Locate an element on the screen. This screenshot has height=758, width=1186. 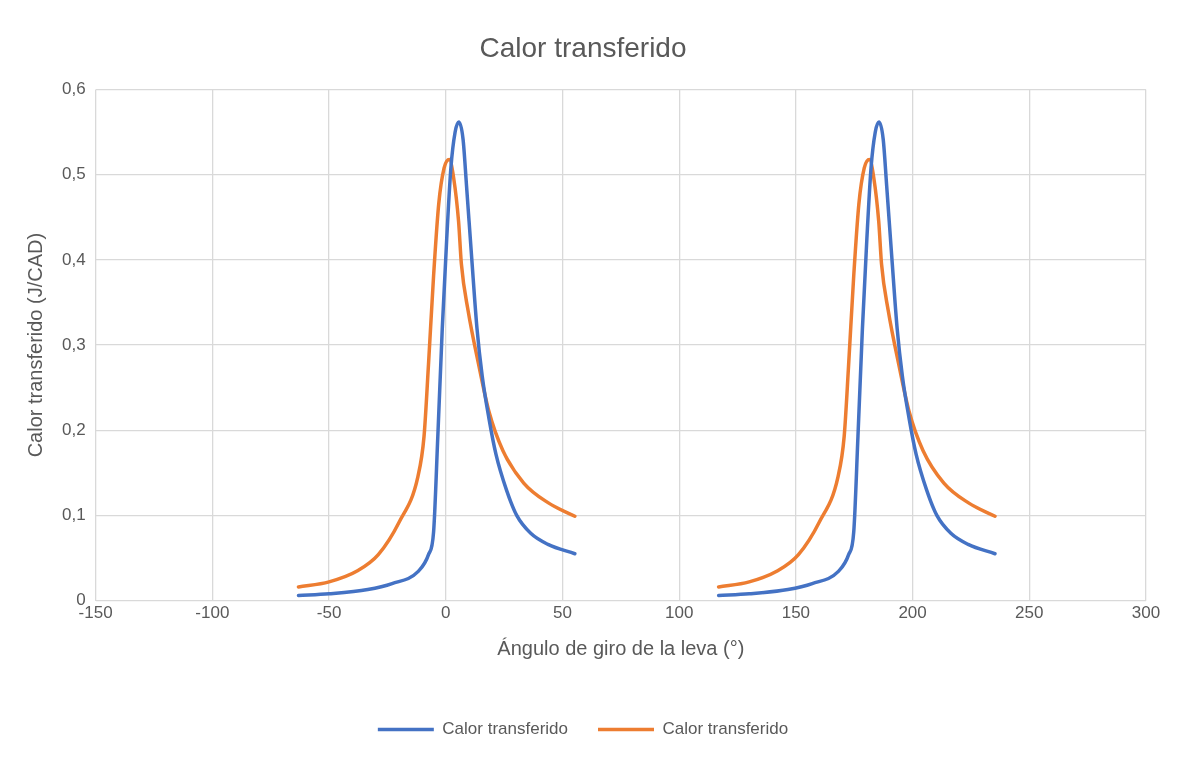
x-tick-label: 0 is located at coordinates (446, 613).